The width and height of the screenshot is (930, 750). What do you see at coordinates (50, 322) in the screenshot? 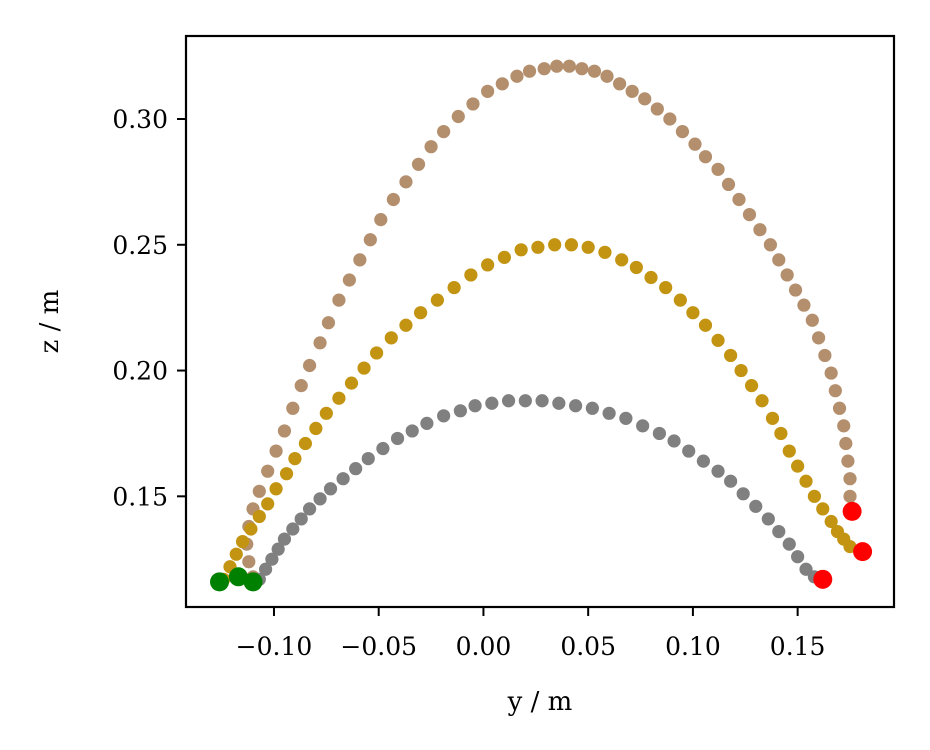
I see `y-axis-label: z / m` at bounding box center [50, 322].